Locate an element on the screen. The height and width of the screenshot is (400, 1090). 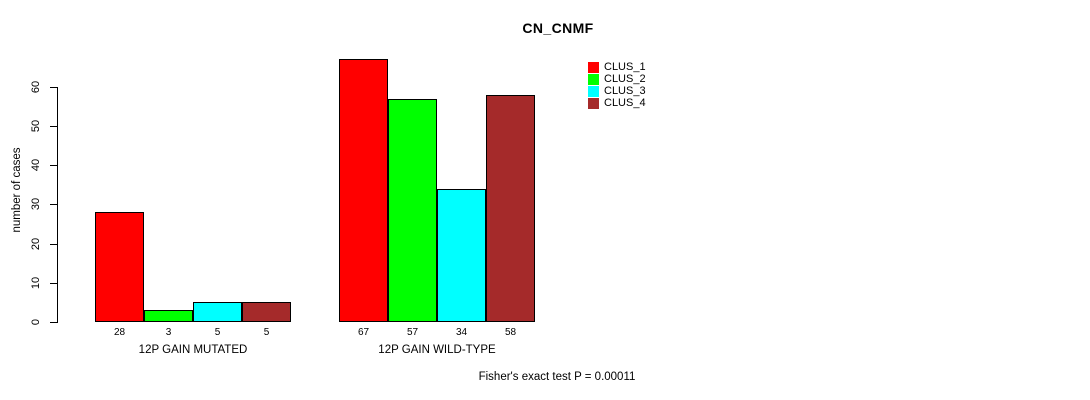
legend-item: CLUS_3 is located at coordinates (617, 91).